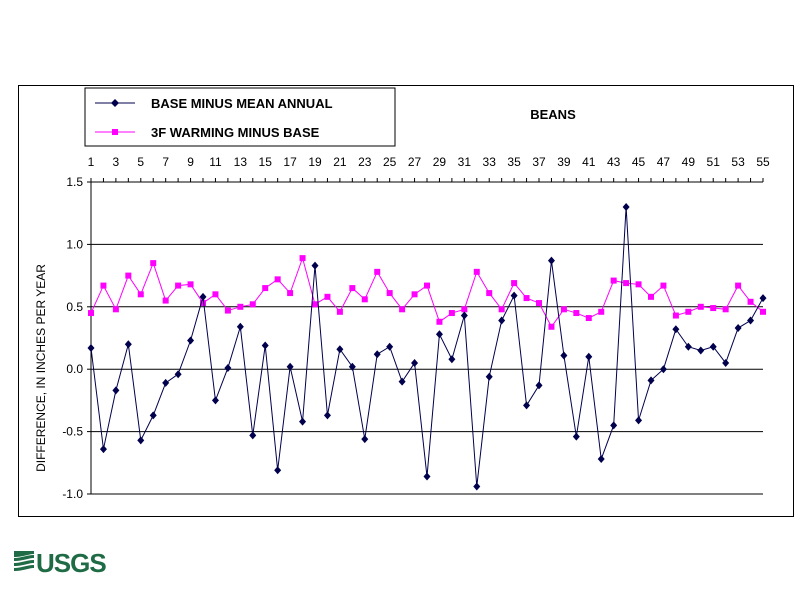 The height and width of the screenshot is (600, 800). Describe the element at coordinates (689, 162) in the screenshot. I see `x-tick-label: 49` at that location.